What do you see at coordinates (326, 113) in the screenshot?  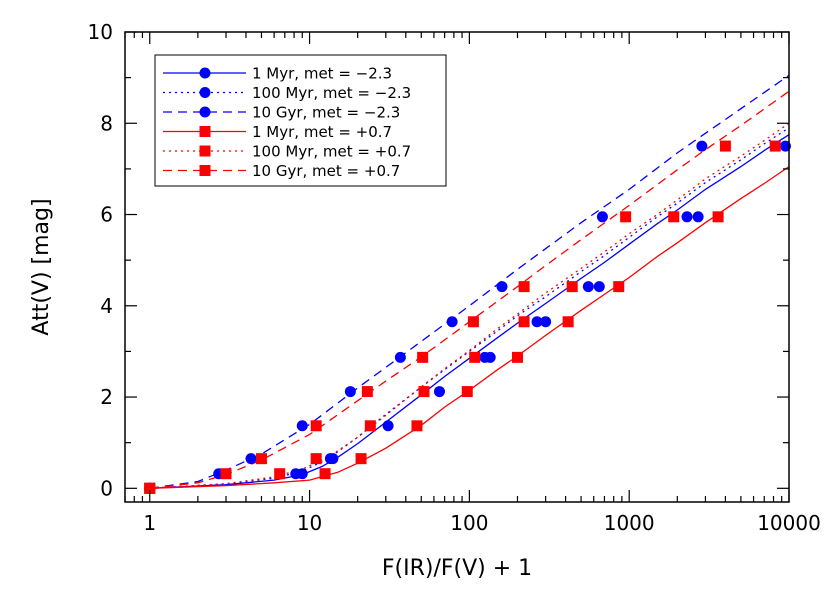 I see `legend-label-3: 10 Gyr, met = −2.3` at bounding box center [326, 113].